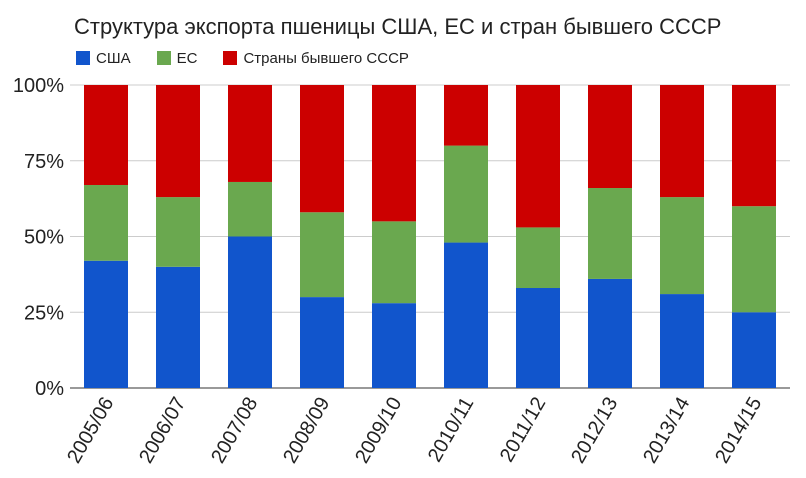  What do you see at coordinates (306, 431) in the screenshot?
I see `x-tick-label: 2008/09` at bounding box center [306, 431].